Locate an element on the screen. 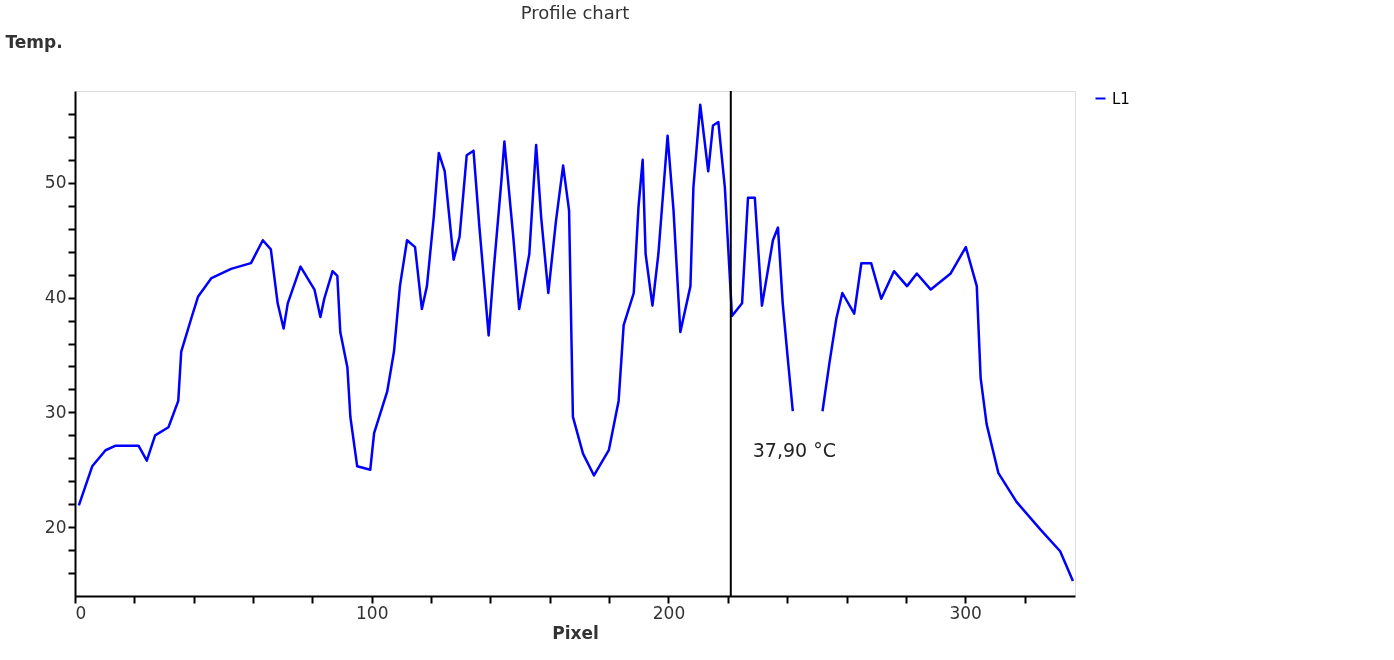 Image resolution: width=1394 pixels, height=660 pixels. ref-line-label: 37,90 °C is located at coordinates (794, 450).